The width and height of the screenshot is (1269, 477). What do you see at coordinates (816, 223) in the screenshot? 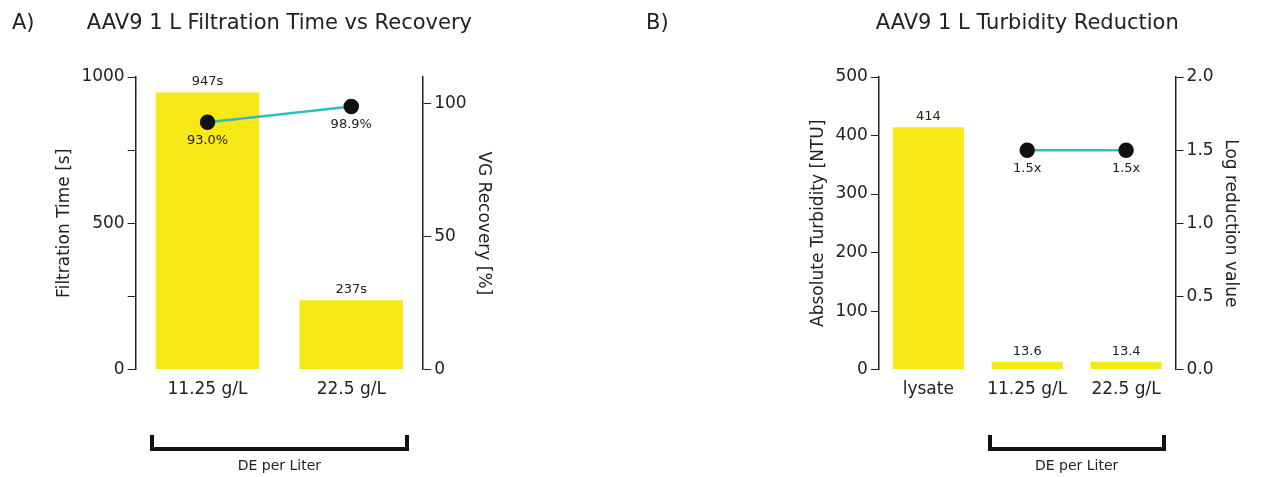
I see `y-axis-title: Absolute Turbidity [NTU]` at bounding box center [816, 223].